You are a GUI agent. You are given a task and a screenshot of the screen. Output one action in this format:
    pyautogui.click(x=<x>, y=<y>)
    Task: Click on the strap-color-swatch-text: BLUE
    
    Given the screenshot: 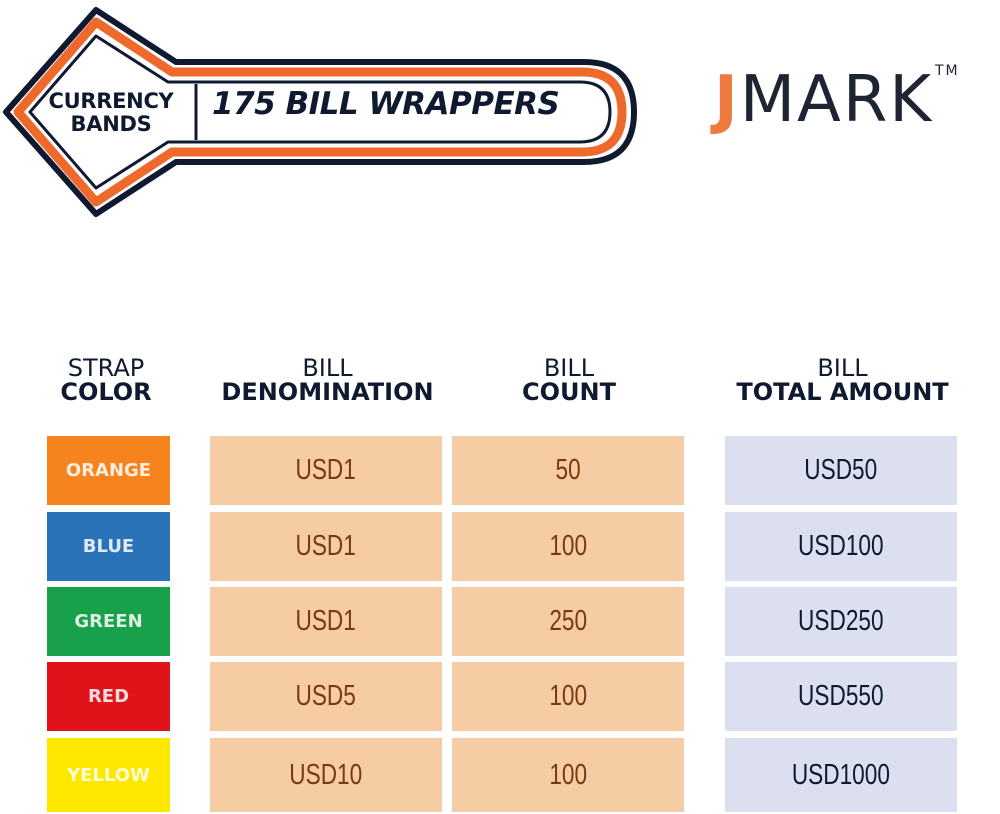 What is the action you would take?
    pyautogui.click(x=108, y=546)
    